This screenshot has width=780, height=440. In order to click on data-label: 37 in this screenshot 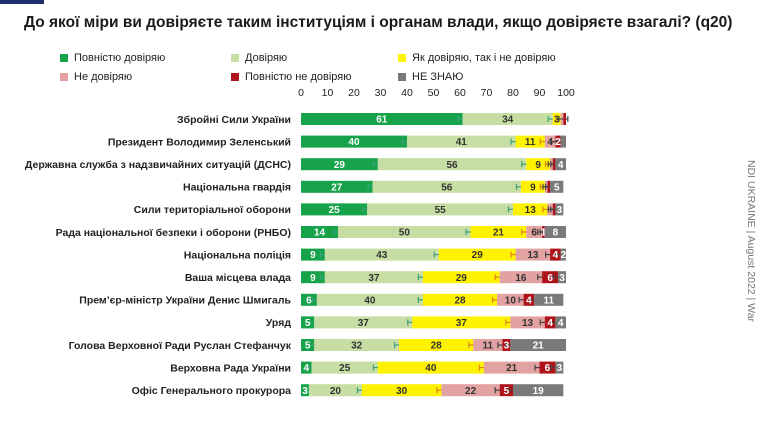, I will do `click(364, 323)`.